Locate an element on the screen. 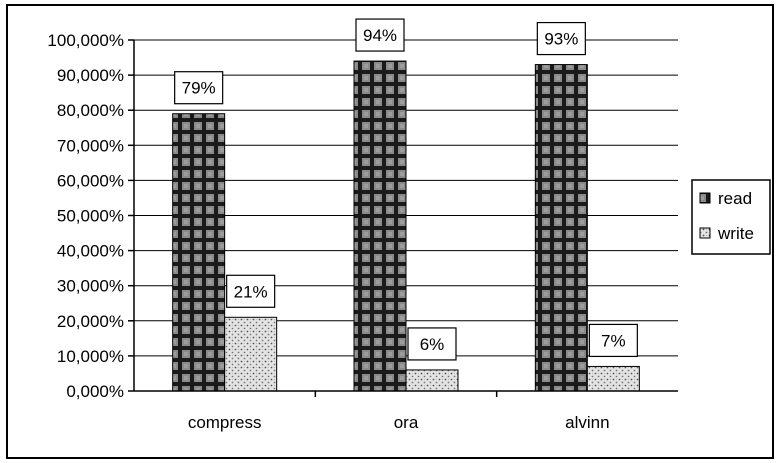  y-tick-label: 0,000% is located at coordinates (95, 391).